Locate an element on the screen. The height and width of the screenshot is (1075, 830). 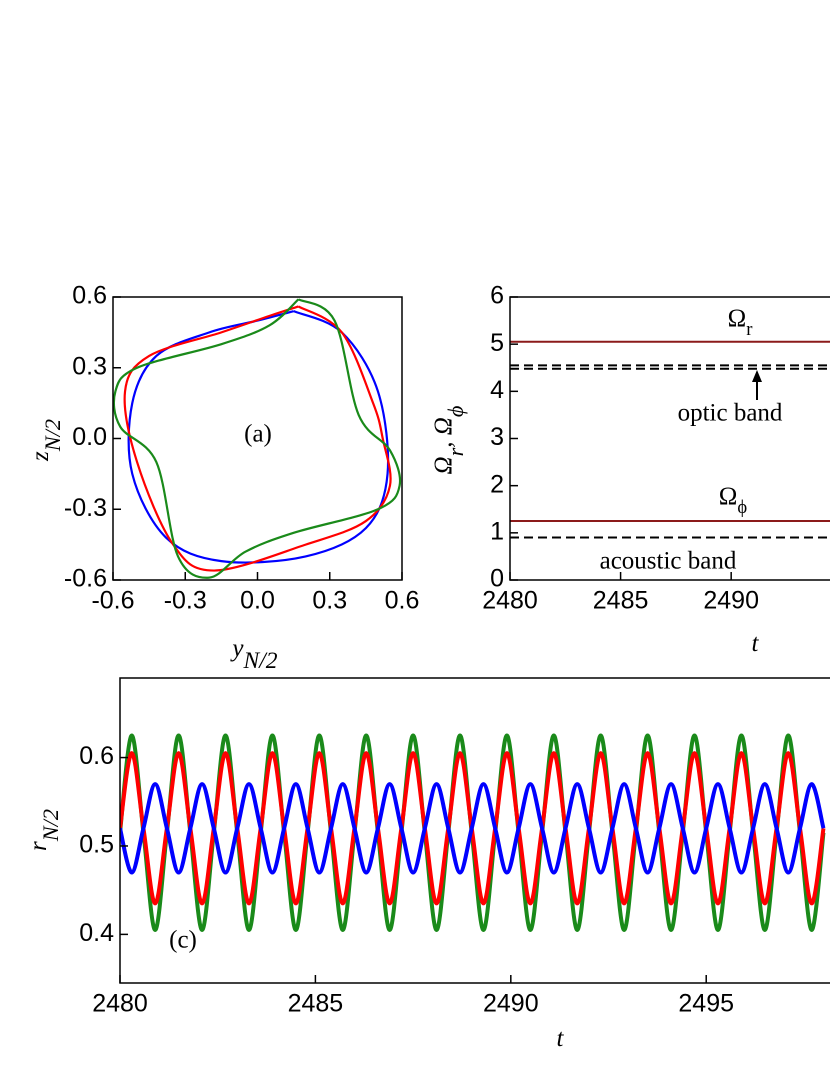
y-tick-label: 1 is located at coordinates (497, 531).